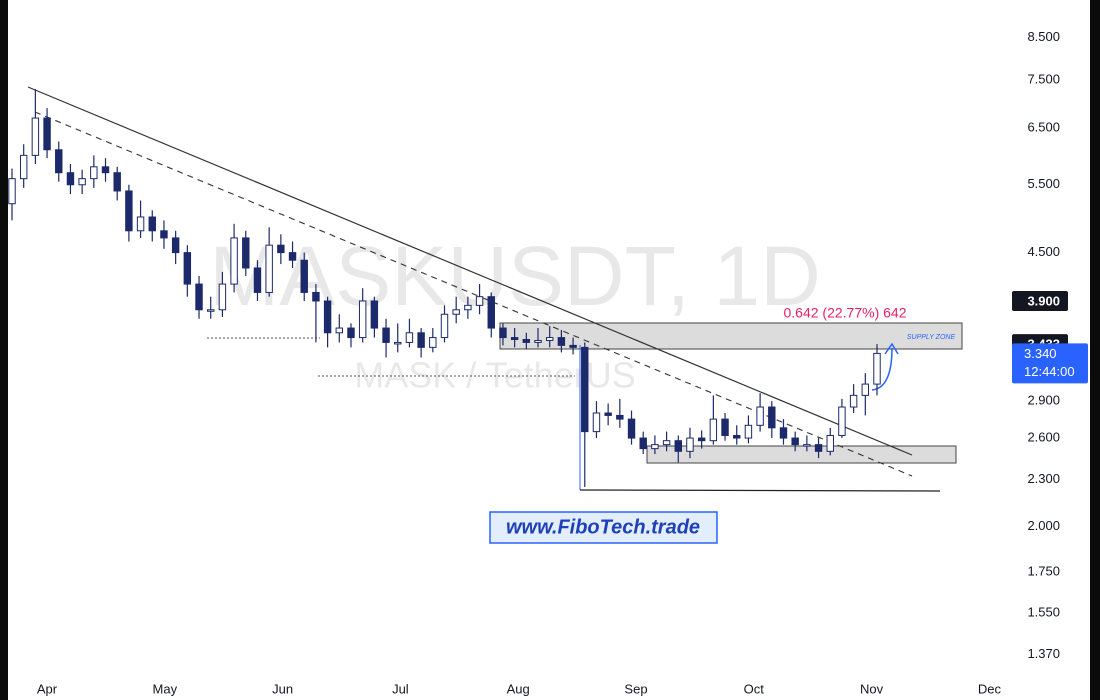 Image resolution: width=1100 pixels, height=700 pixels. Describe the element at coordinates (1043, 251) in the screenshot. I see `y-tick-label: 4.500` at that location.